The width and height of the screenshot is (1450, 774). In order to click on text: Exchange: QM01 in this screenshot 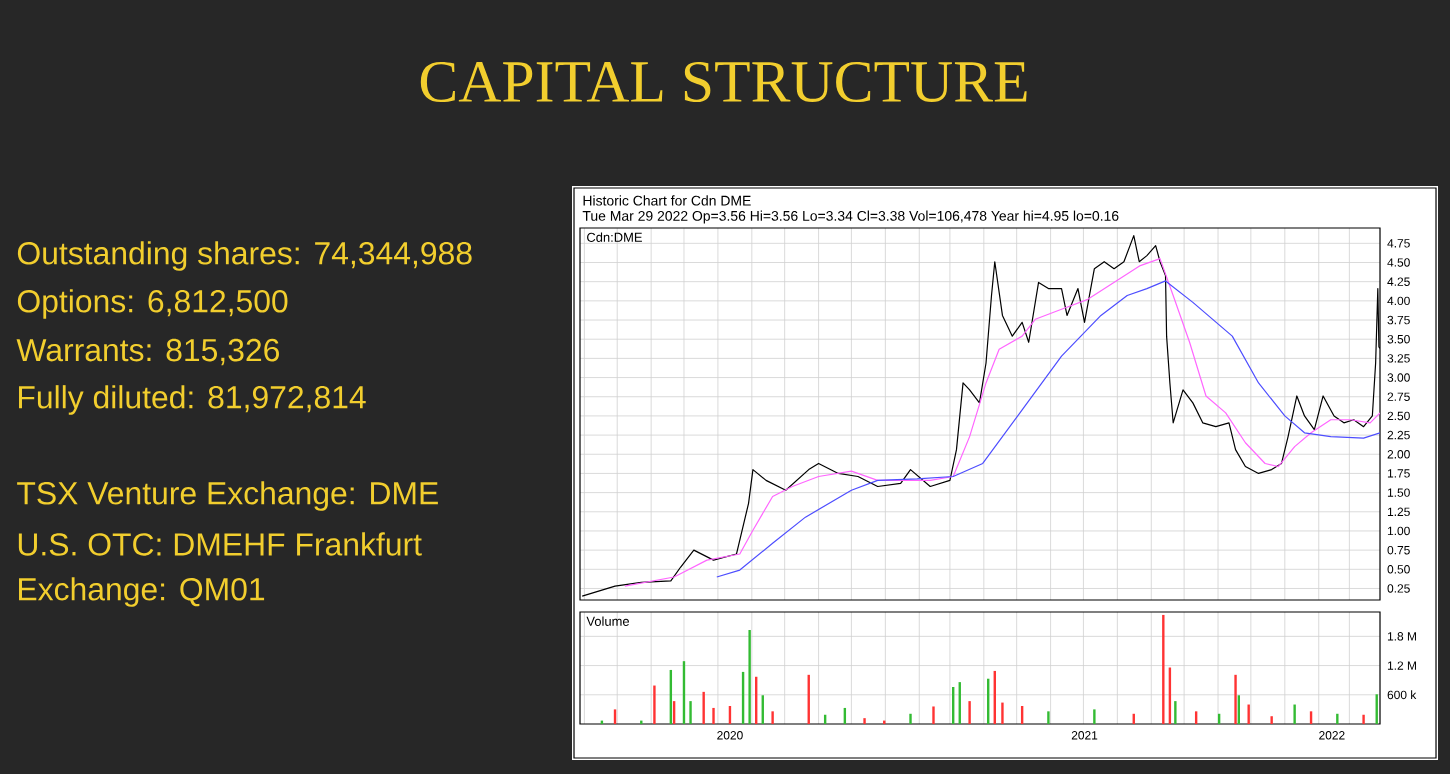, I will do `click(142, 592)`.